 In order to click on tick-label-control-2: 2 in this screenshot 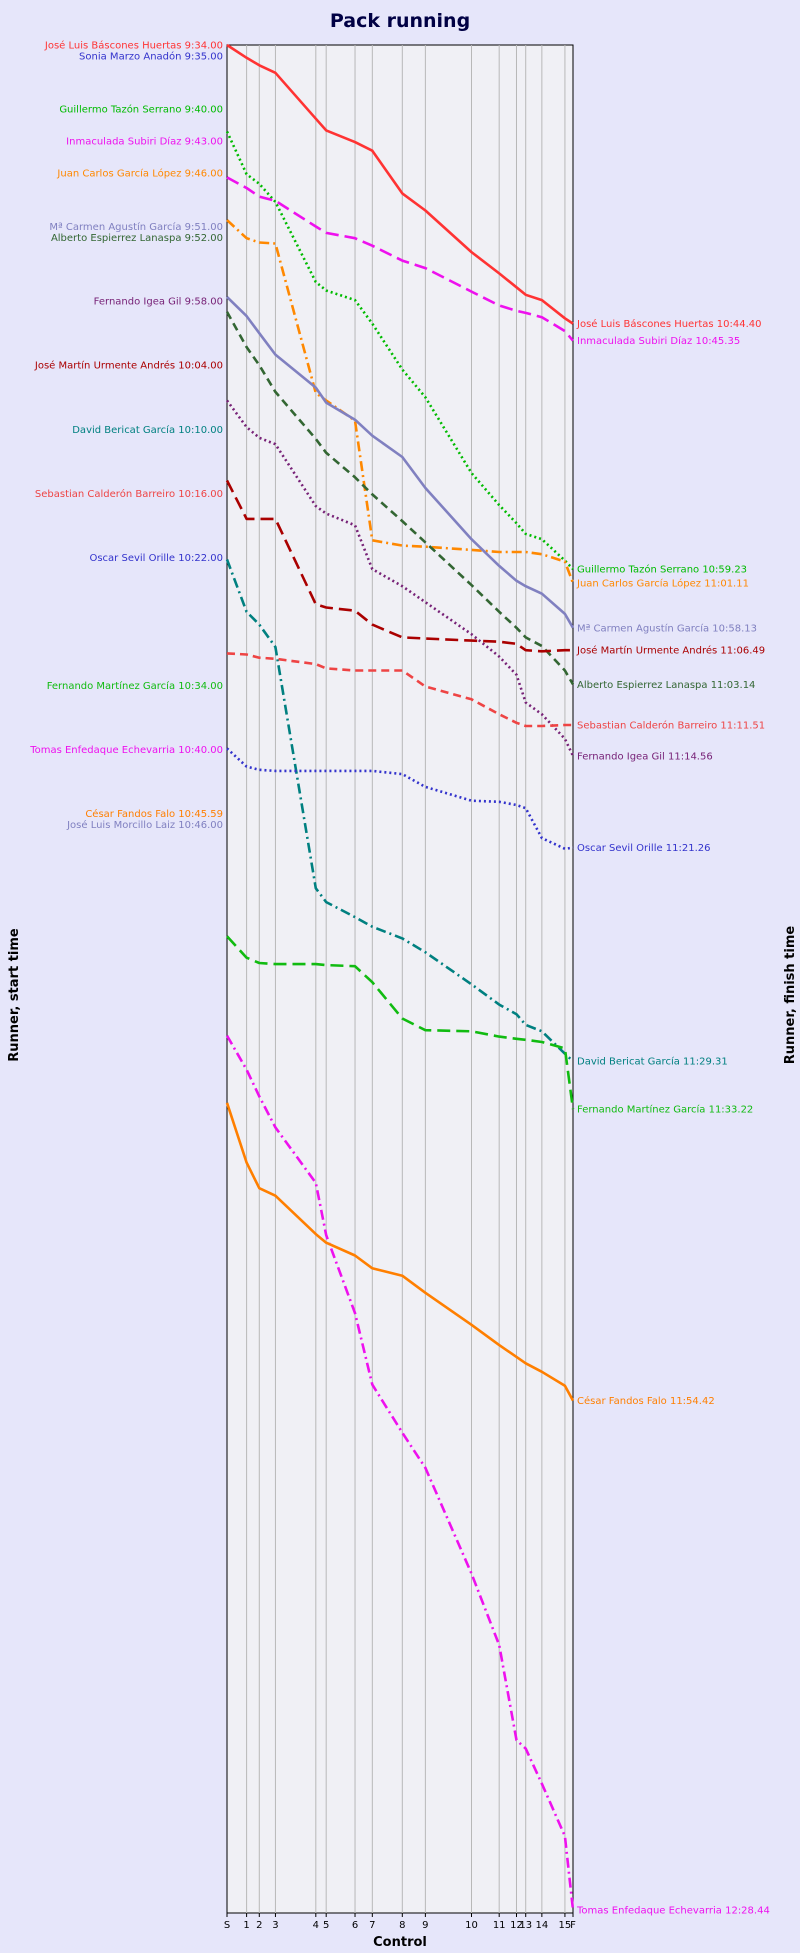, I will do `click(259, 1925)`.